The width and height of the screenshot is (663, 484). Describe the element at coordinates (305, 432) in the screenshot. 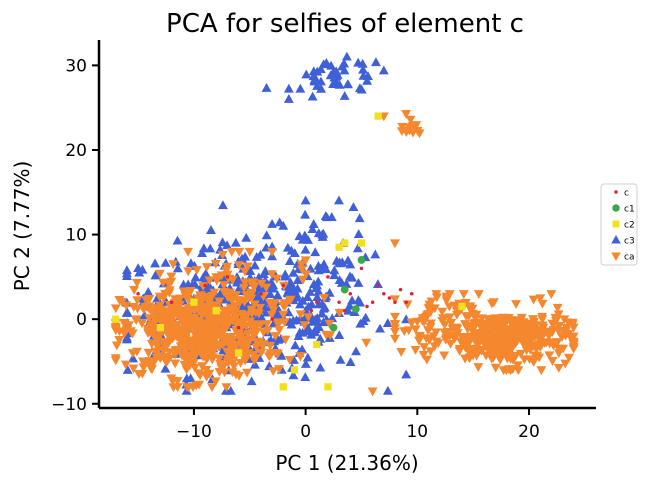

I see `x-tick-label: 0` at that location.